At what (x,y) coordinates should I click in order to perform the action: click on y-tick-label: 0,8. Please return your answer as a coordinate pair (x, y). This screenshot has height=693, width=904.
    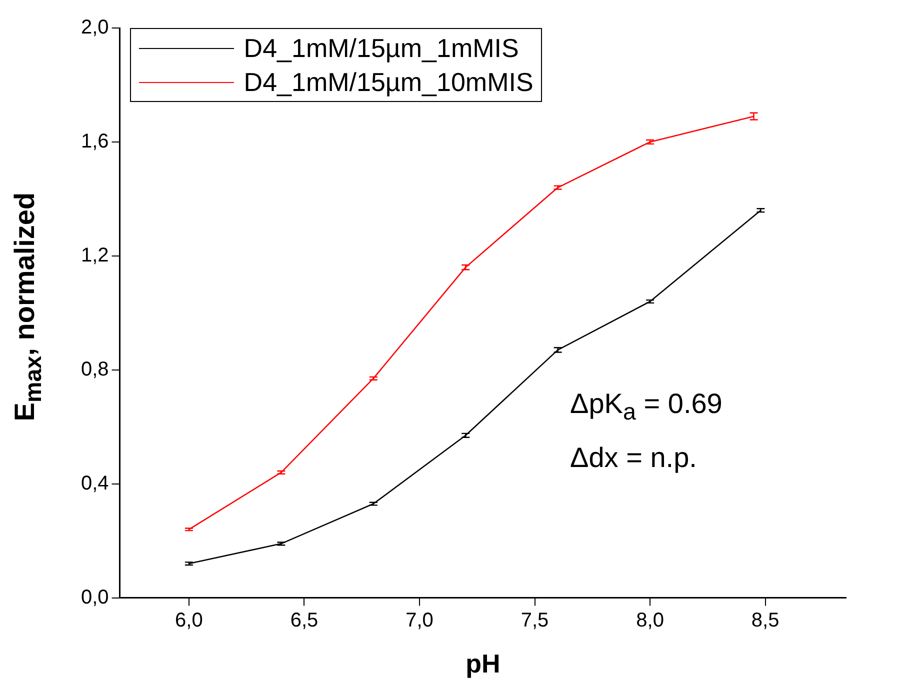
    Looking at the image, I should click on (94, 369).